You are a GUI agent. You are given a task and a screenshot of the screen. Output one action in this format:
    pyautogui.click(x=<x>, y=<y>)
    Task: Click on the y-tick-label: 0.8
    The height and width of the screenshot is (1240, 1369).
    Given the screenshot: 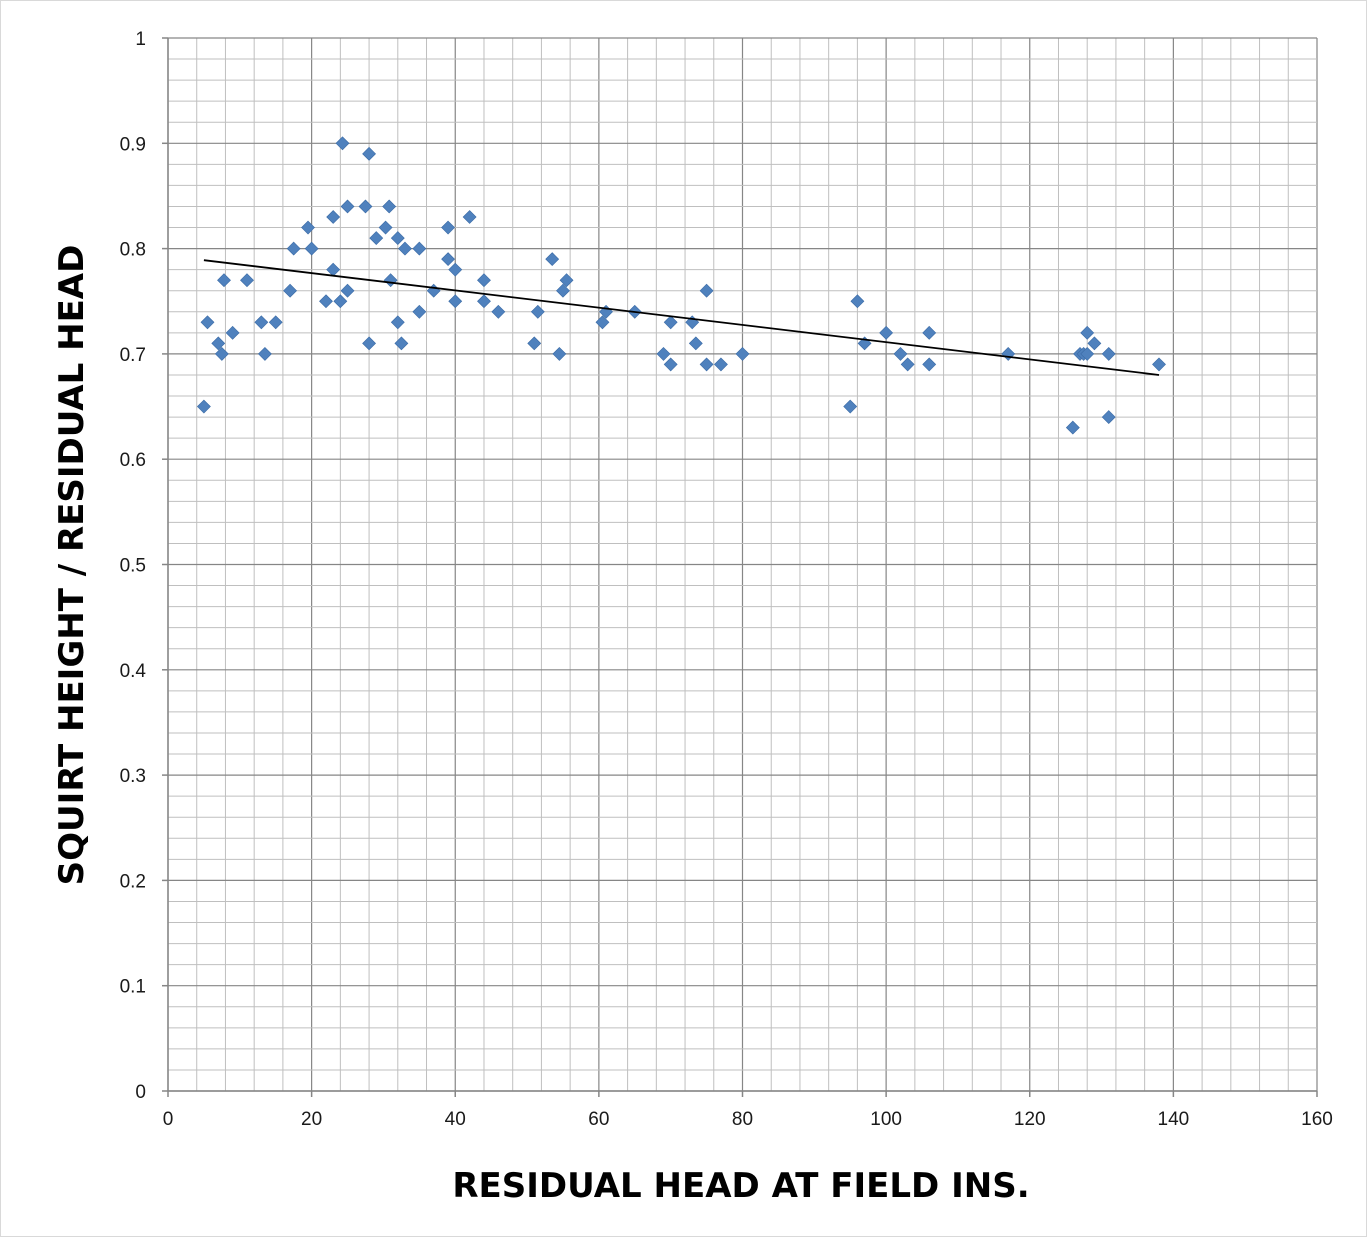 What is the action you would take?
    pyautogui.click(x=133, y=250)
    